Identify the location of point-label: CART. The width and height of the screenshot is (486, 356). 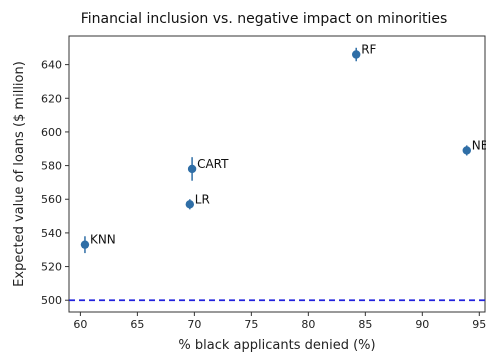
(213, 164).